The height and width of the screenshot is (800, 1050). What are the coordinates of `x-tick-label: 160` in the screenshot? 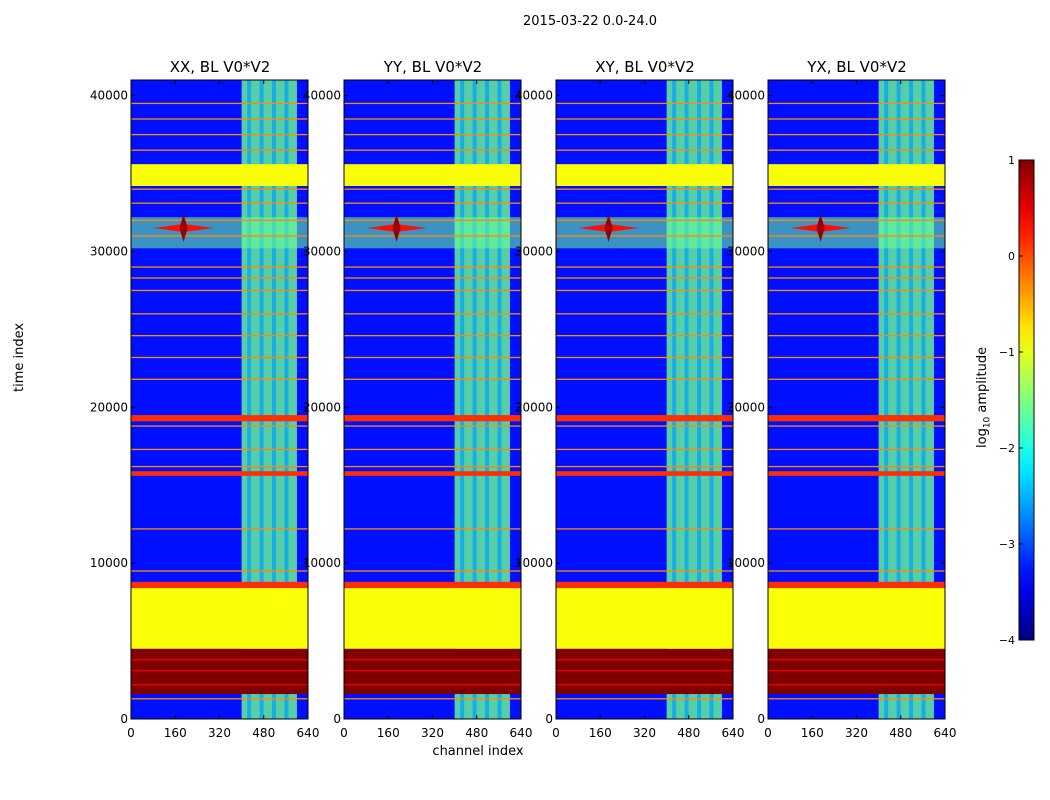 It's located at (812, 733).